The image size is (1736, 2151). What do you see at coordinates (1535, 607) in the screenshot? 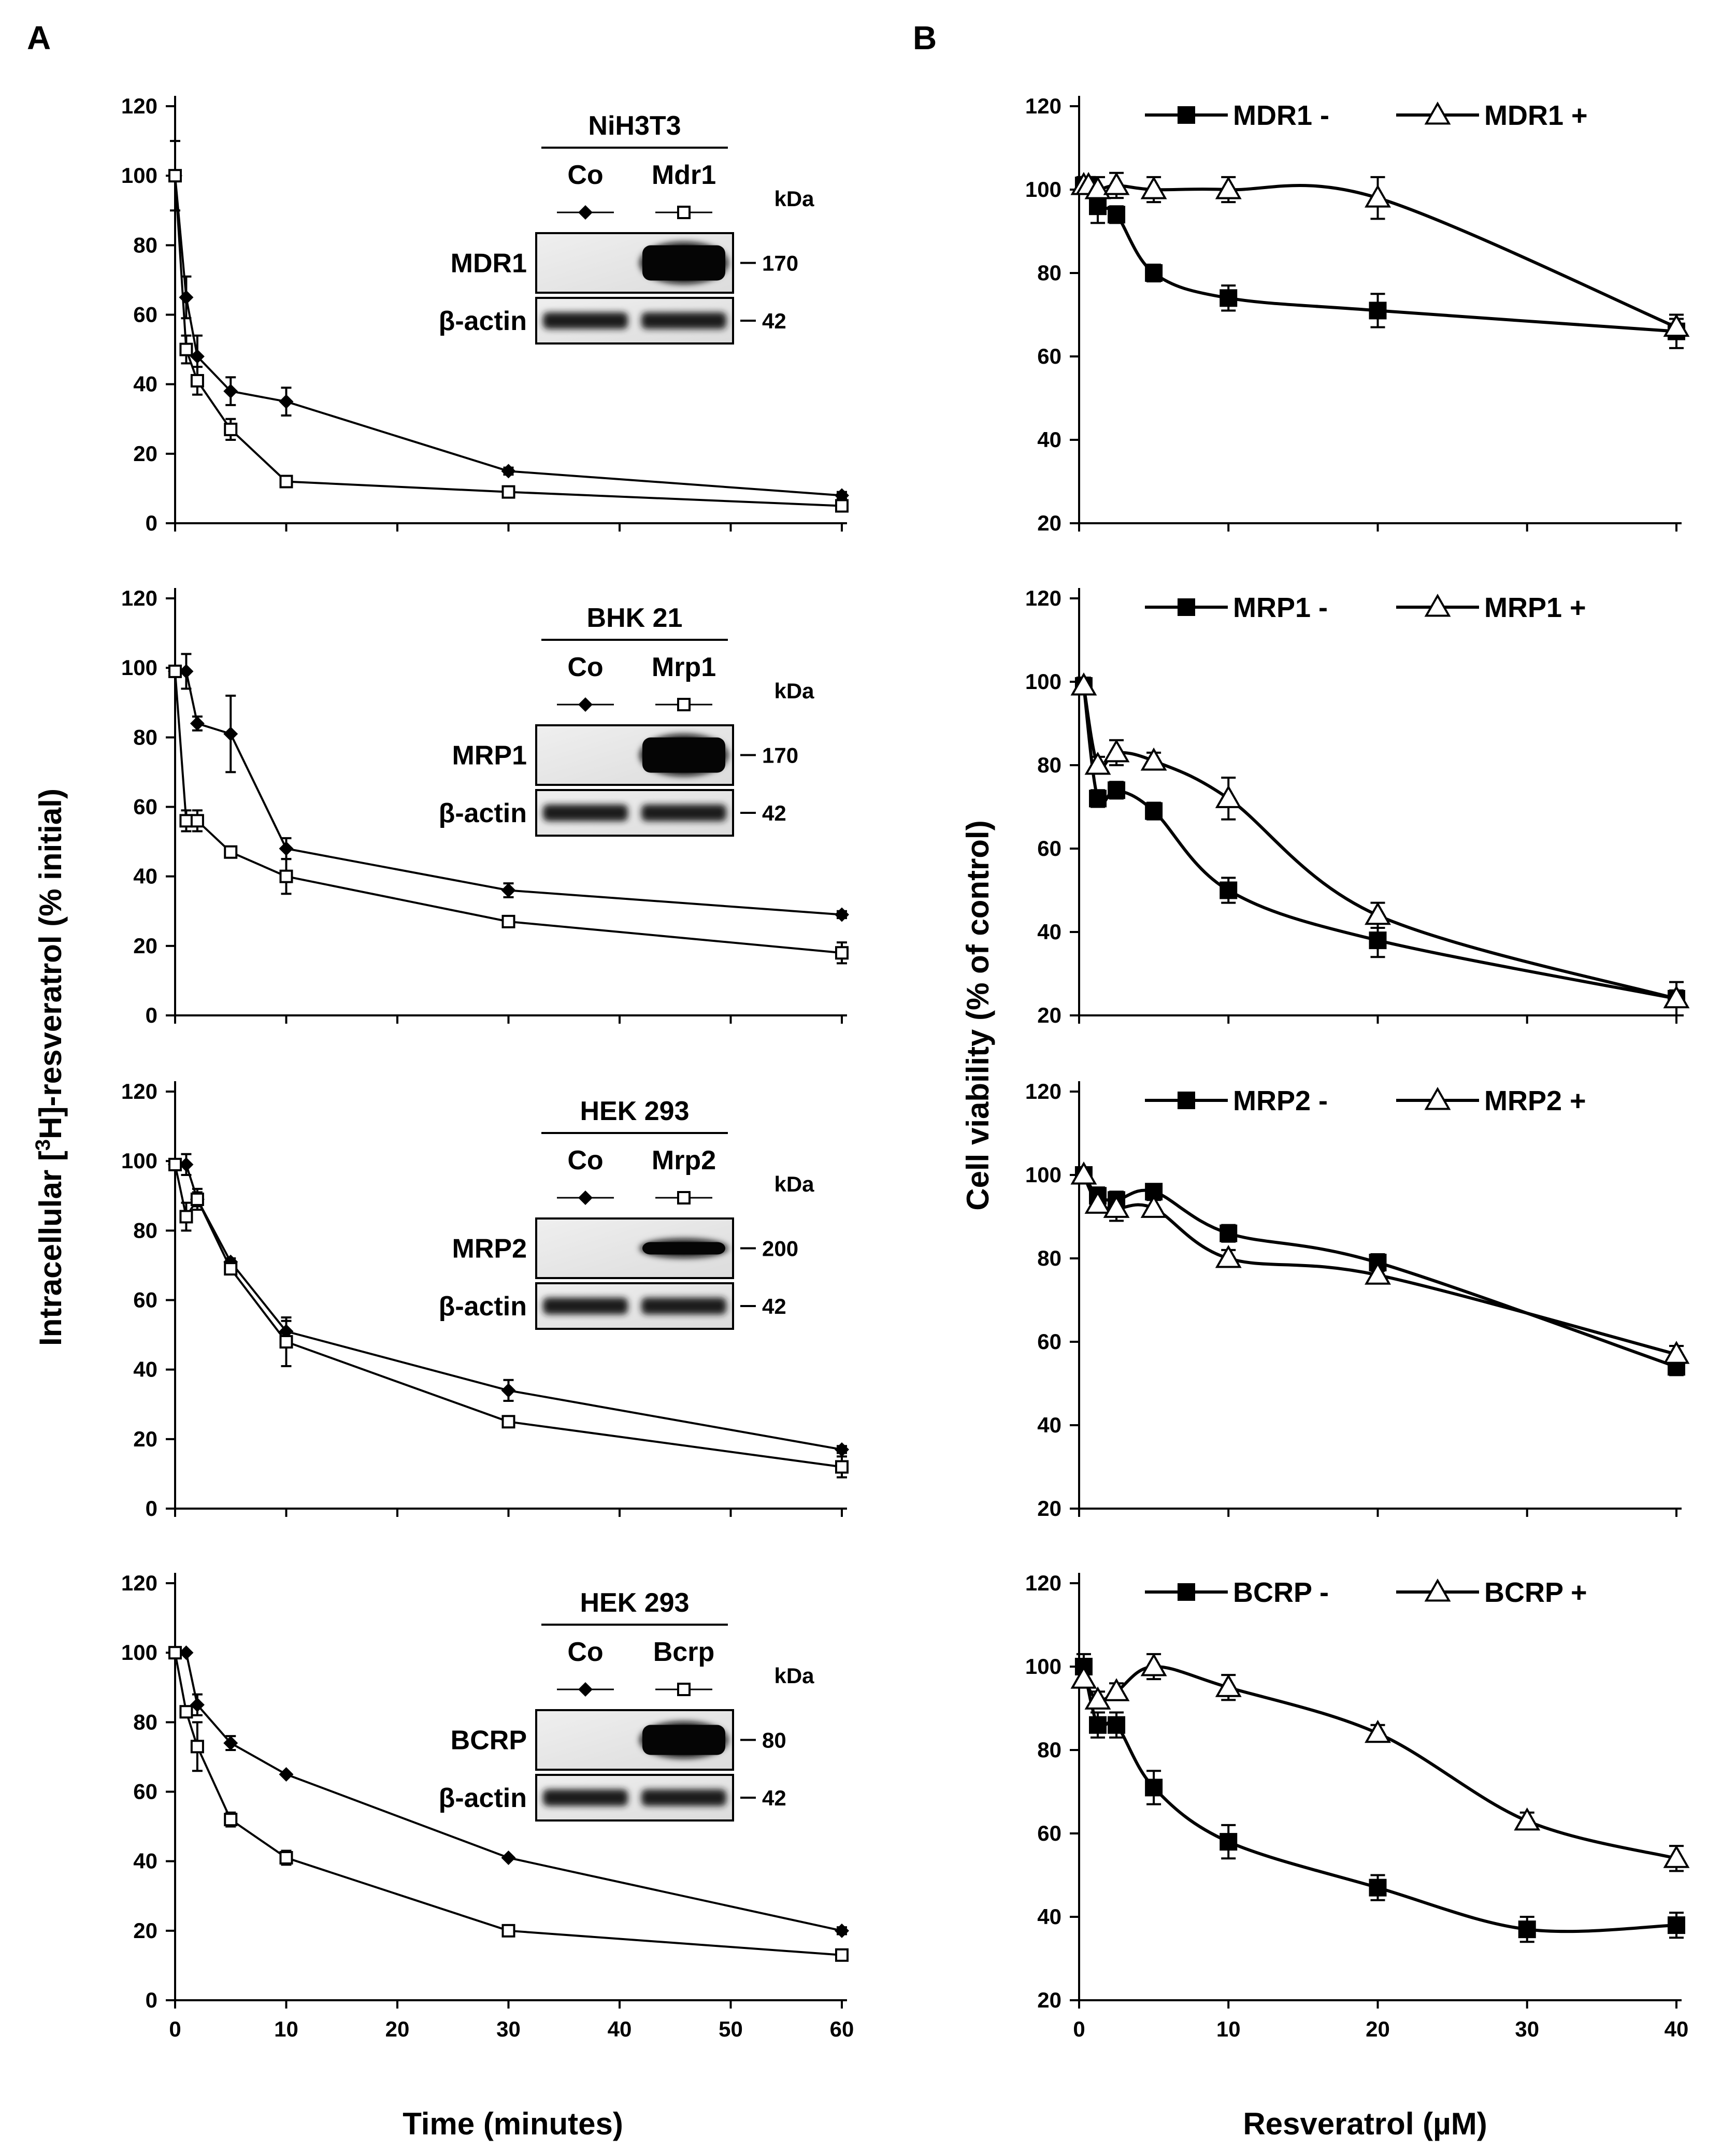
I see `legend-label-plus: MRP1 +` at bounding box center [1535, 607].